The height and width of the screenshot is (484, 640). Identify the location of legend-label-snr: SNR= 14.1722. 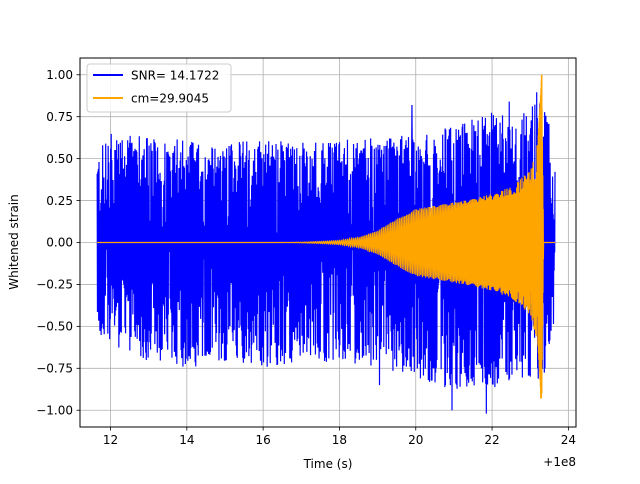
(175, 76).